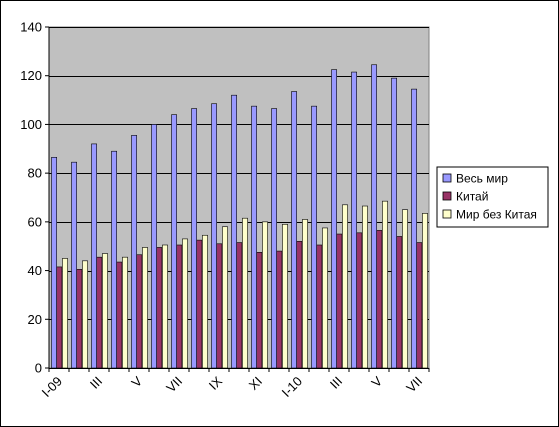  What do you see at coordinates (482, 179) in the screenshot?
I see `legend-label: Весь мир` at bounding box center [482, 179].